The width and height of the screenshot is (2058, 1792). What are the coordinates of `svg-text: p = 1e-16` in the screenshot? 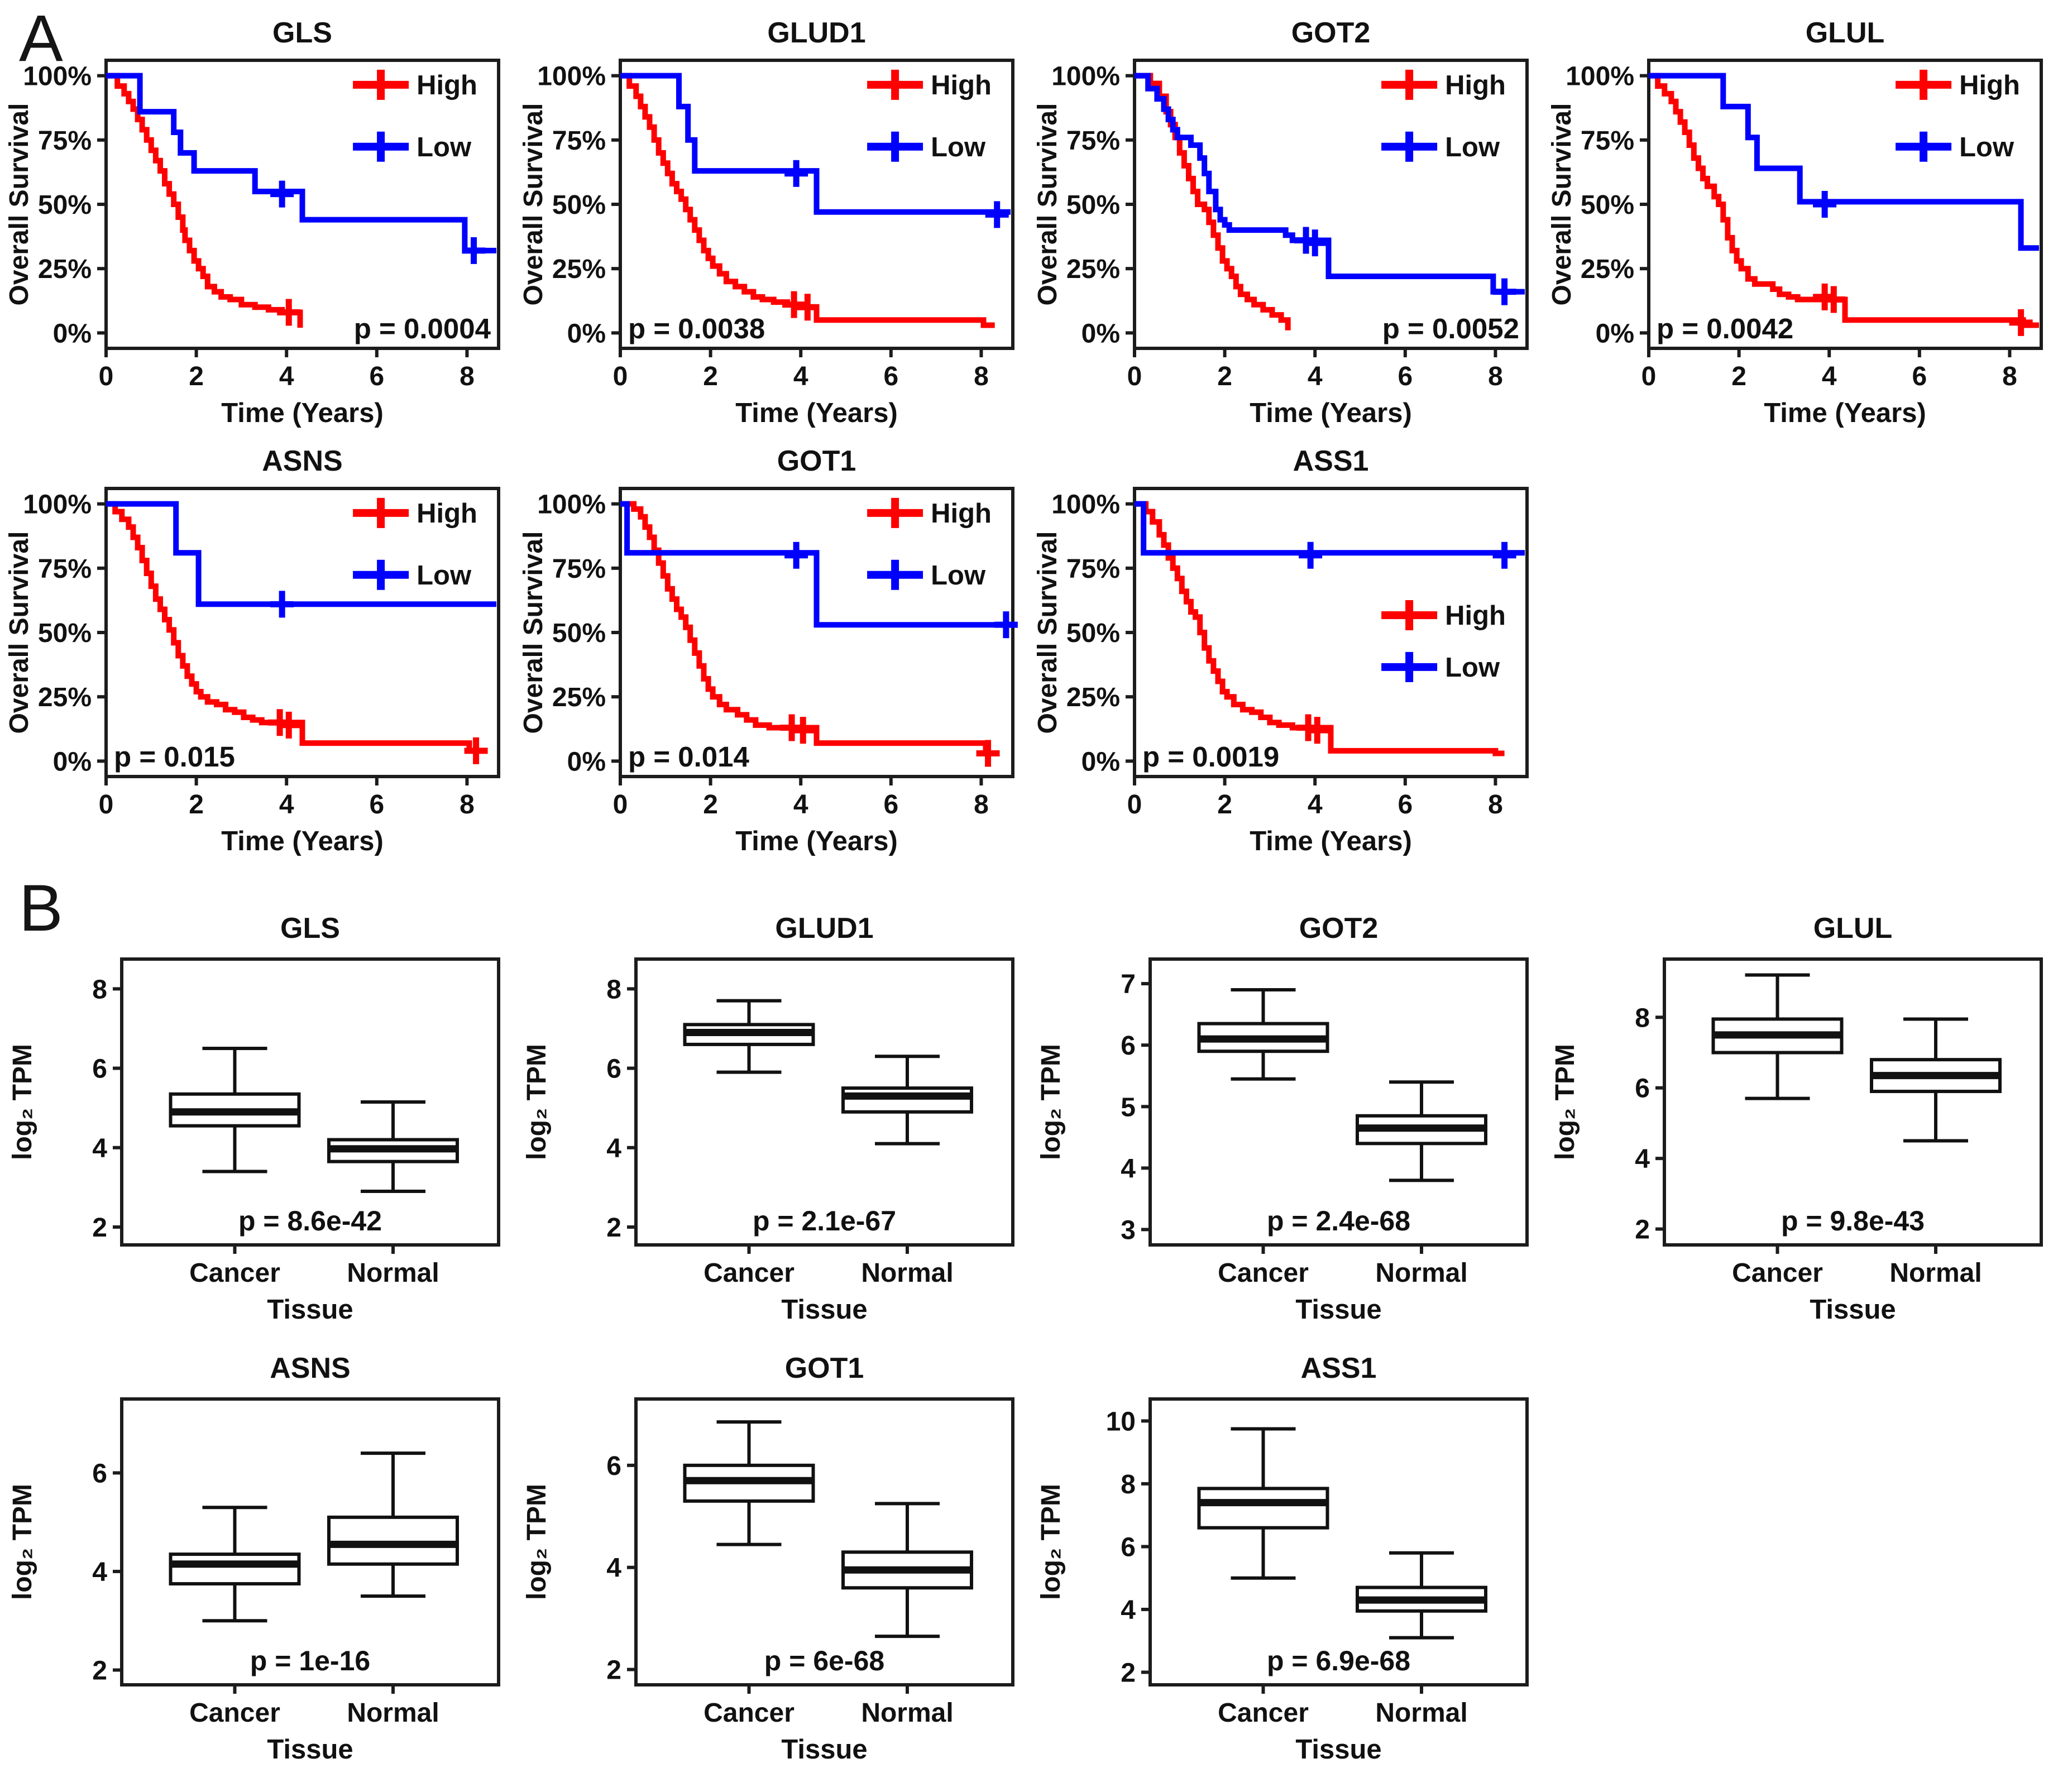 It's located at (310, 1660).